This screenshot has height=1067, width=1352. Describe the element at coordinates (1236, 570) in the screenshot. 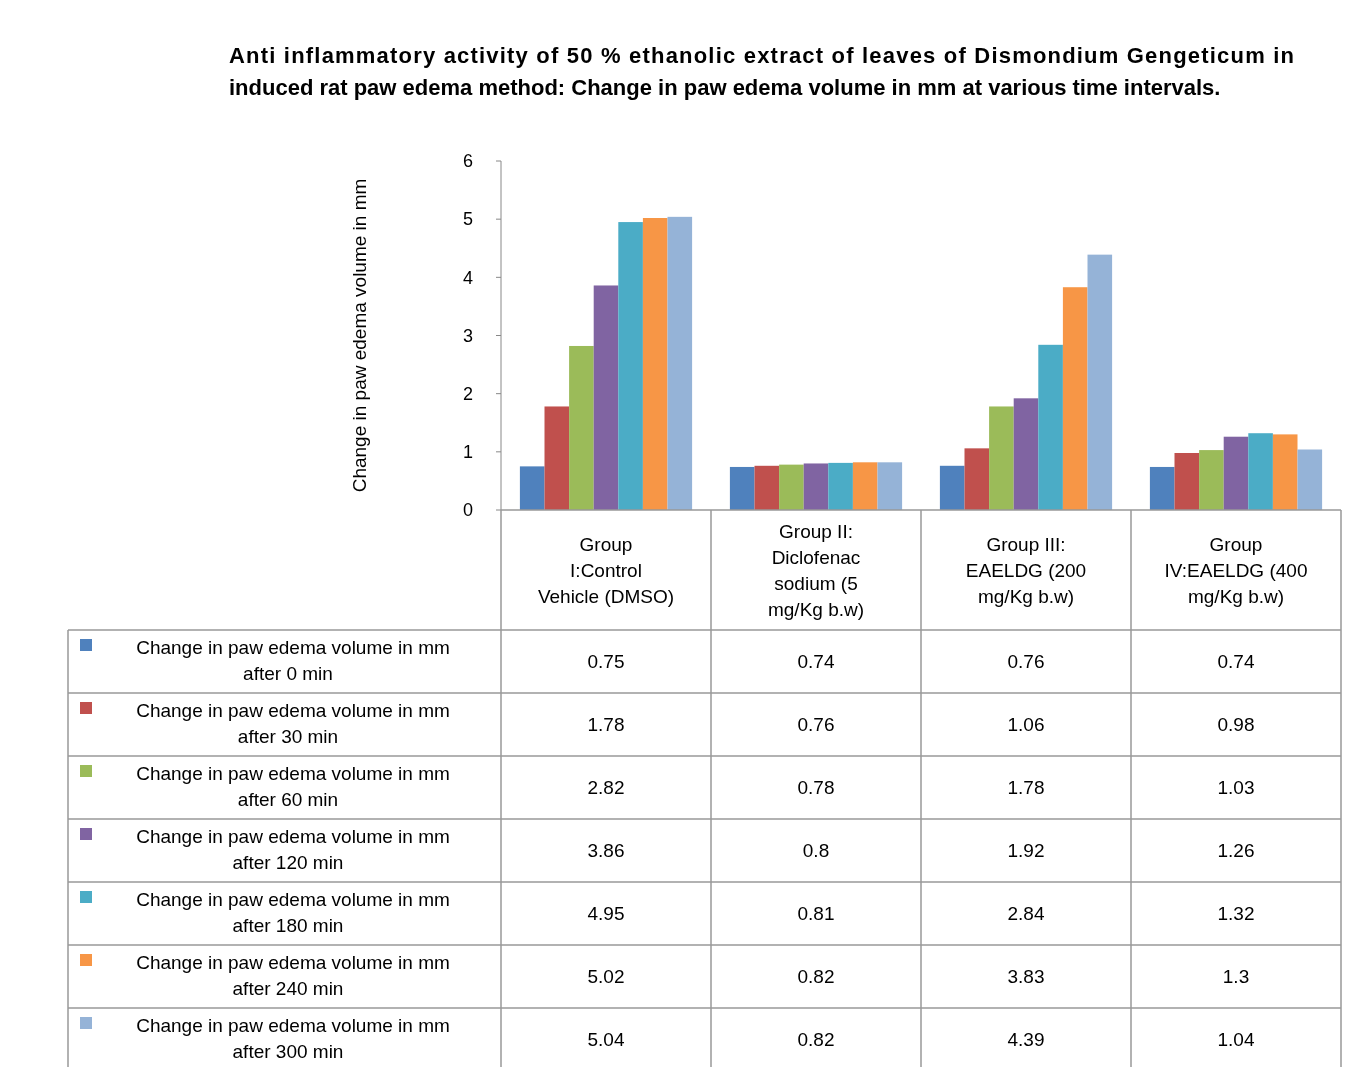

I see `x-tick-label: Group IV:EAELDG (400 mg/Kg b.w)` at that location.